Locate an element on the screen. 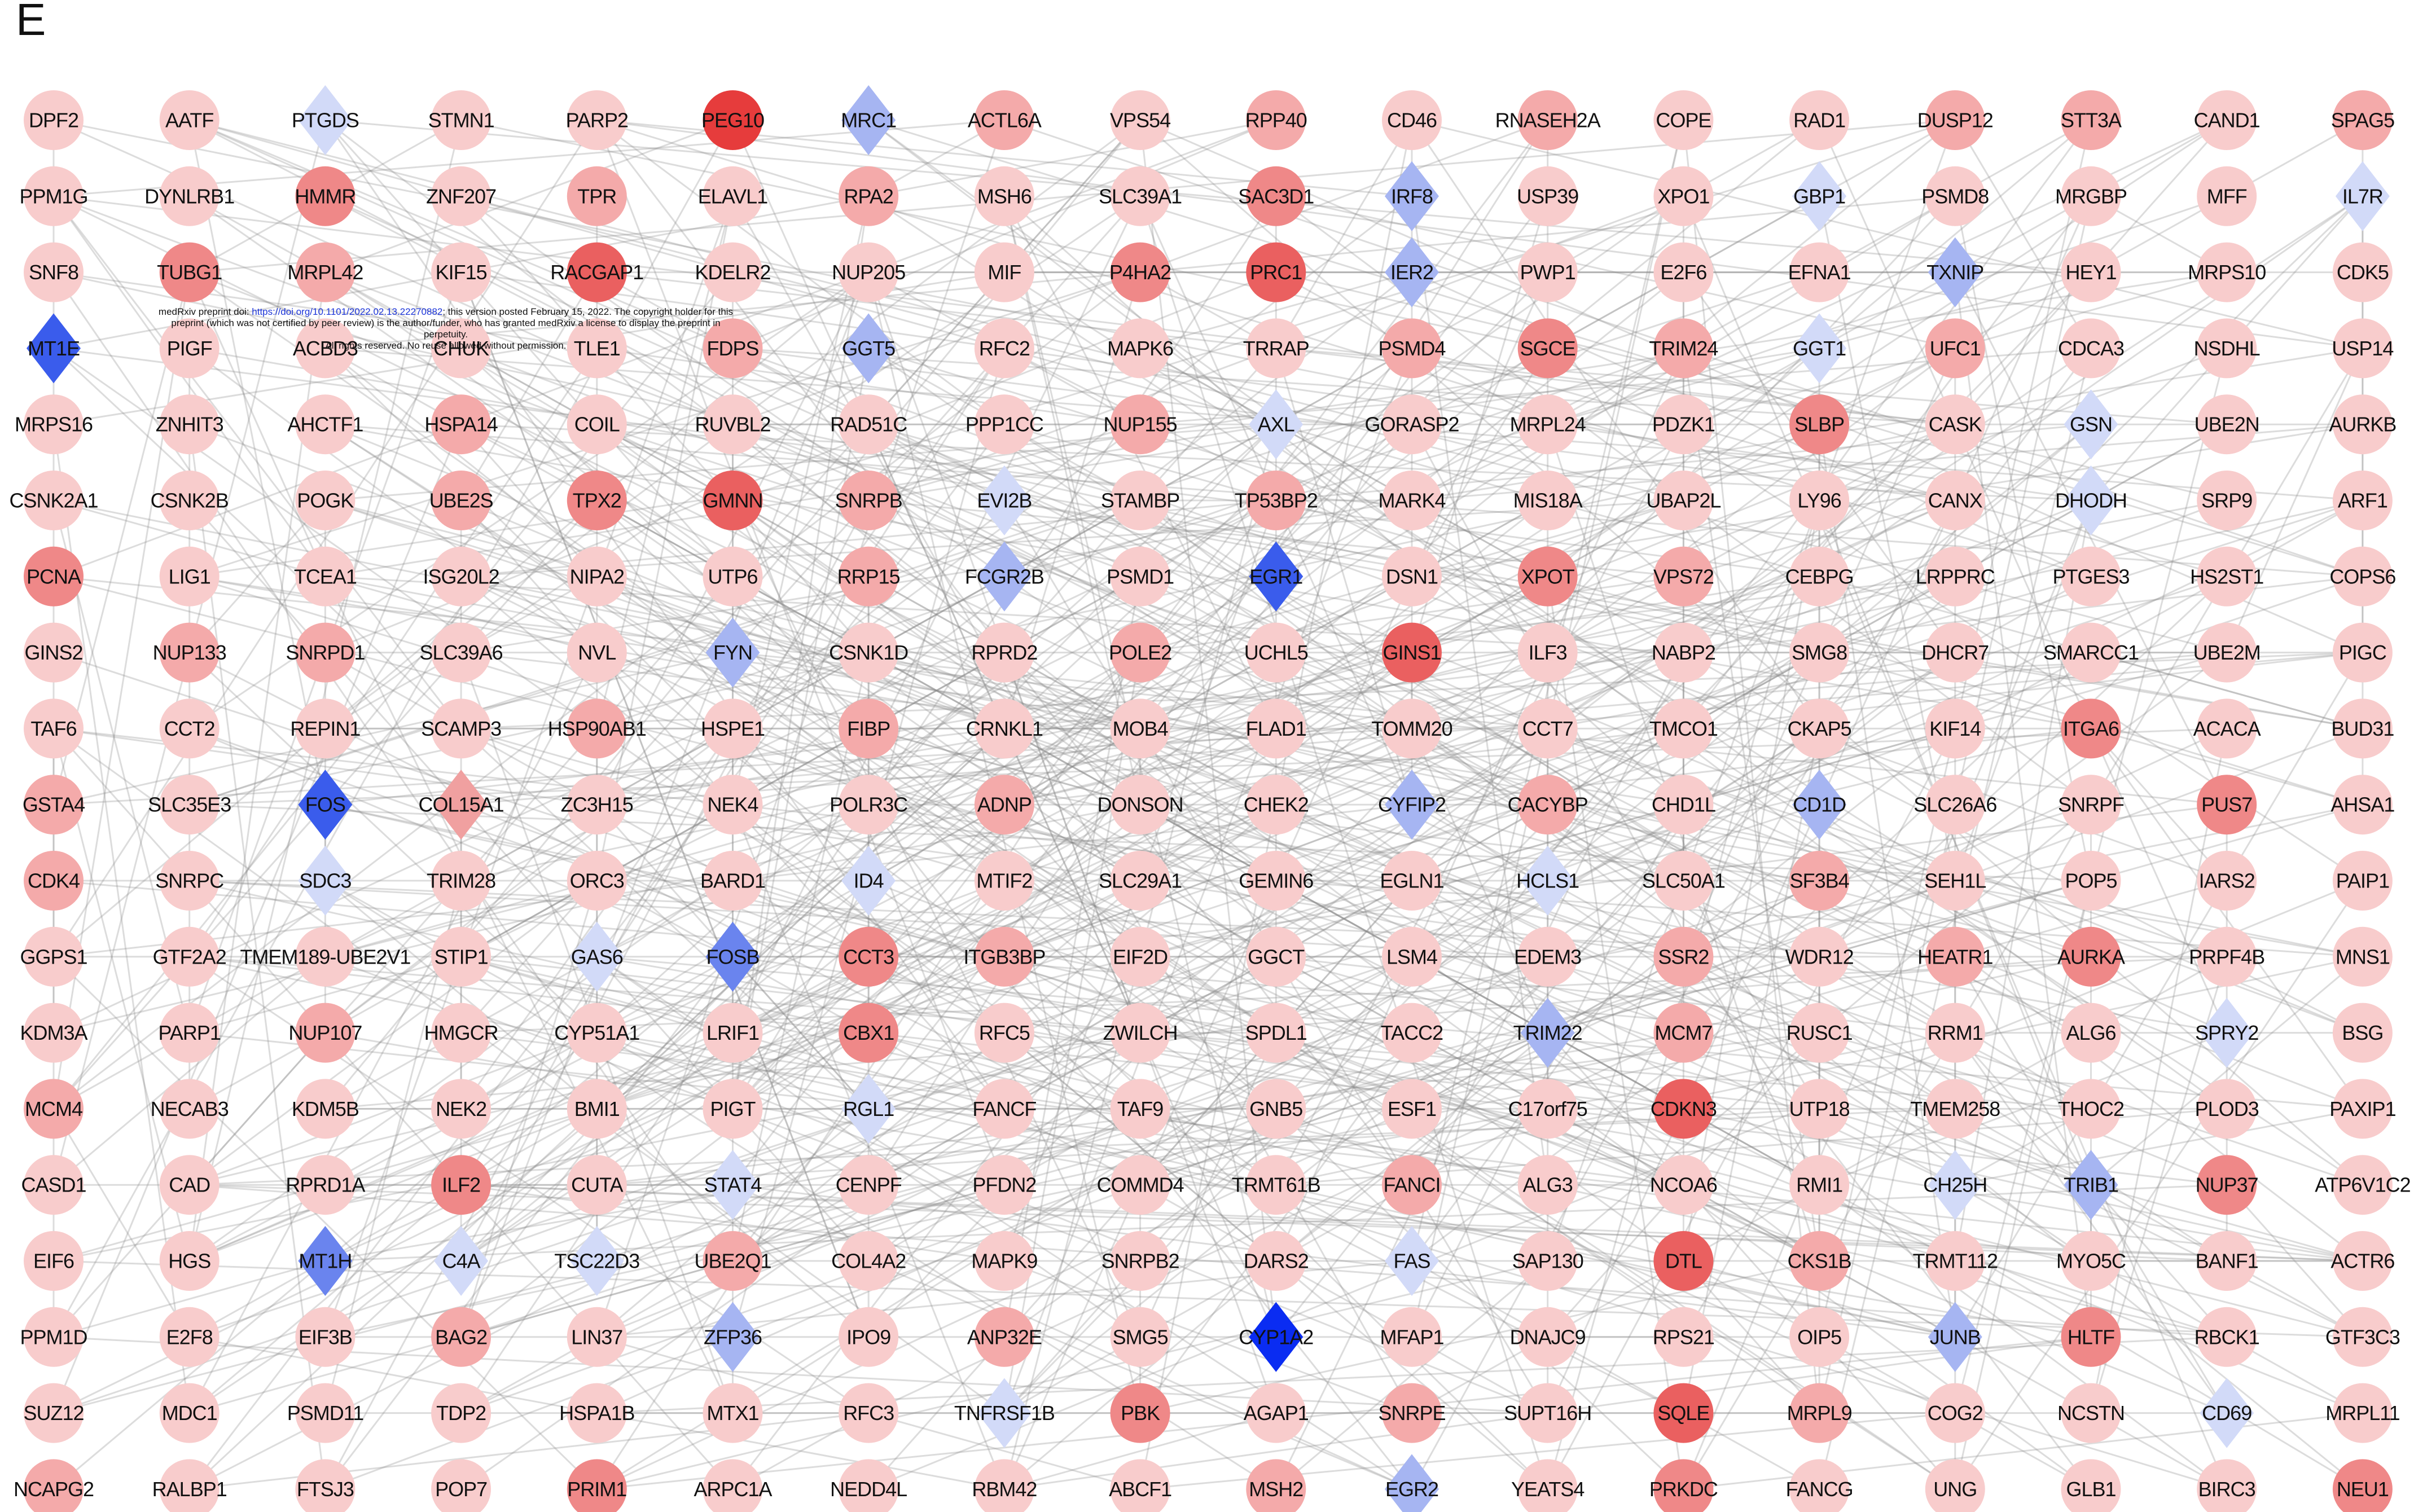 The image size is (2414, 1512). node-label: CASK is located at coordinates (1955, 425).